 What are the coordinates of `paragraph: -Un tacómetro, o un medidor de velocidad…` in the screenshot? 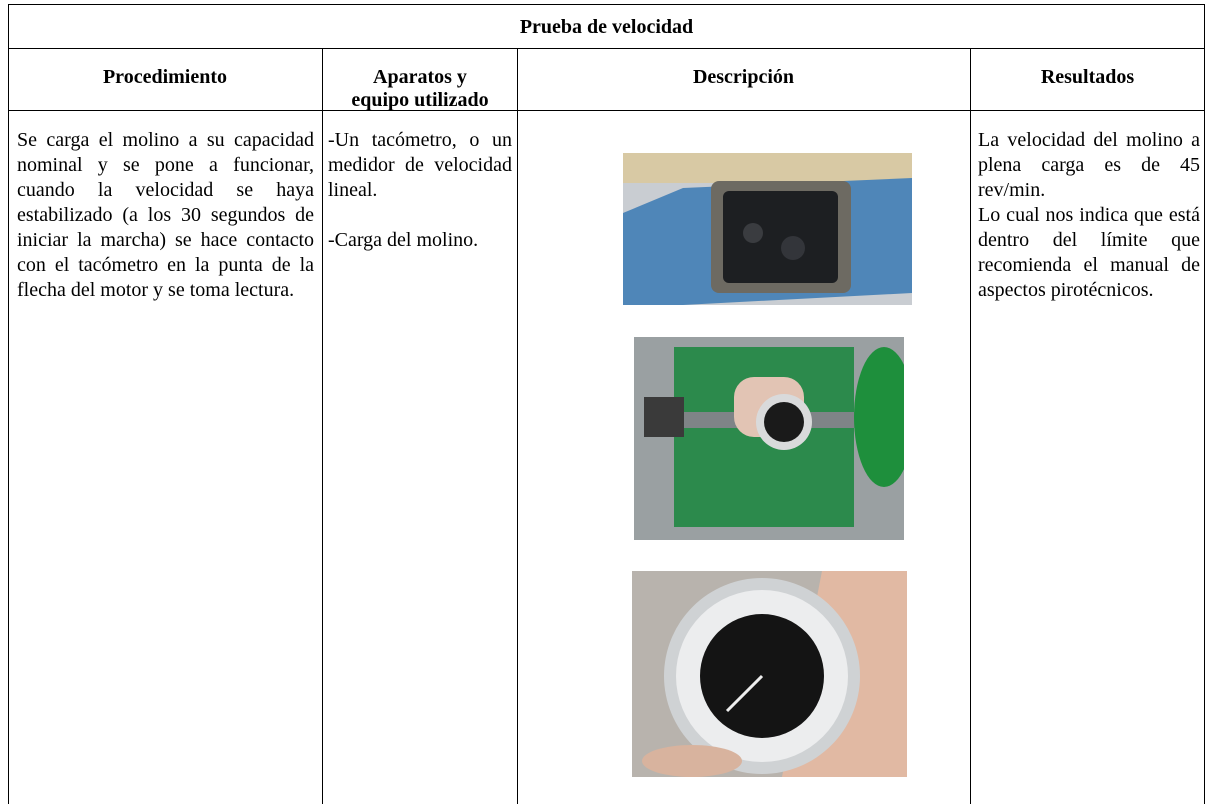 It's located at (420, 165).